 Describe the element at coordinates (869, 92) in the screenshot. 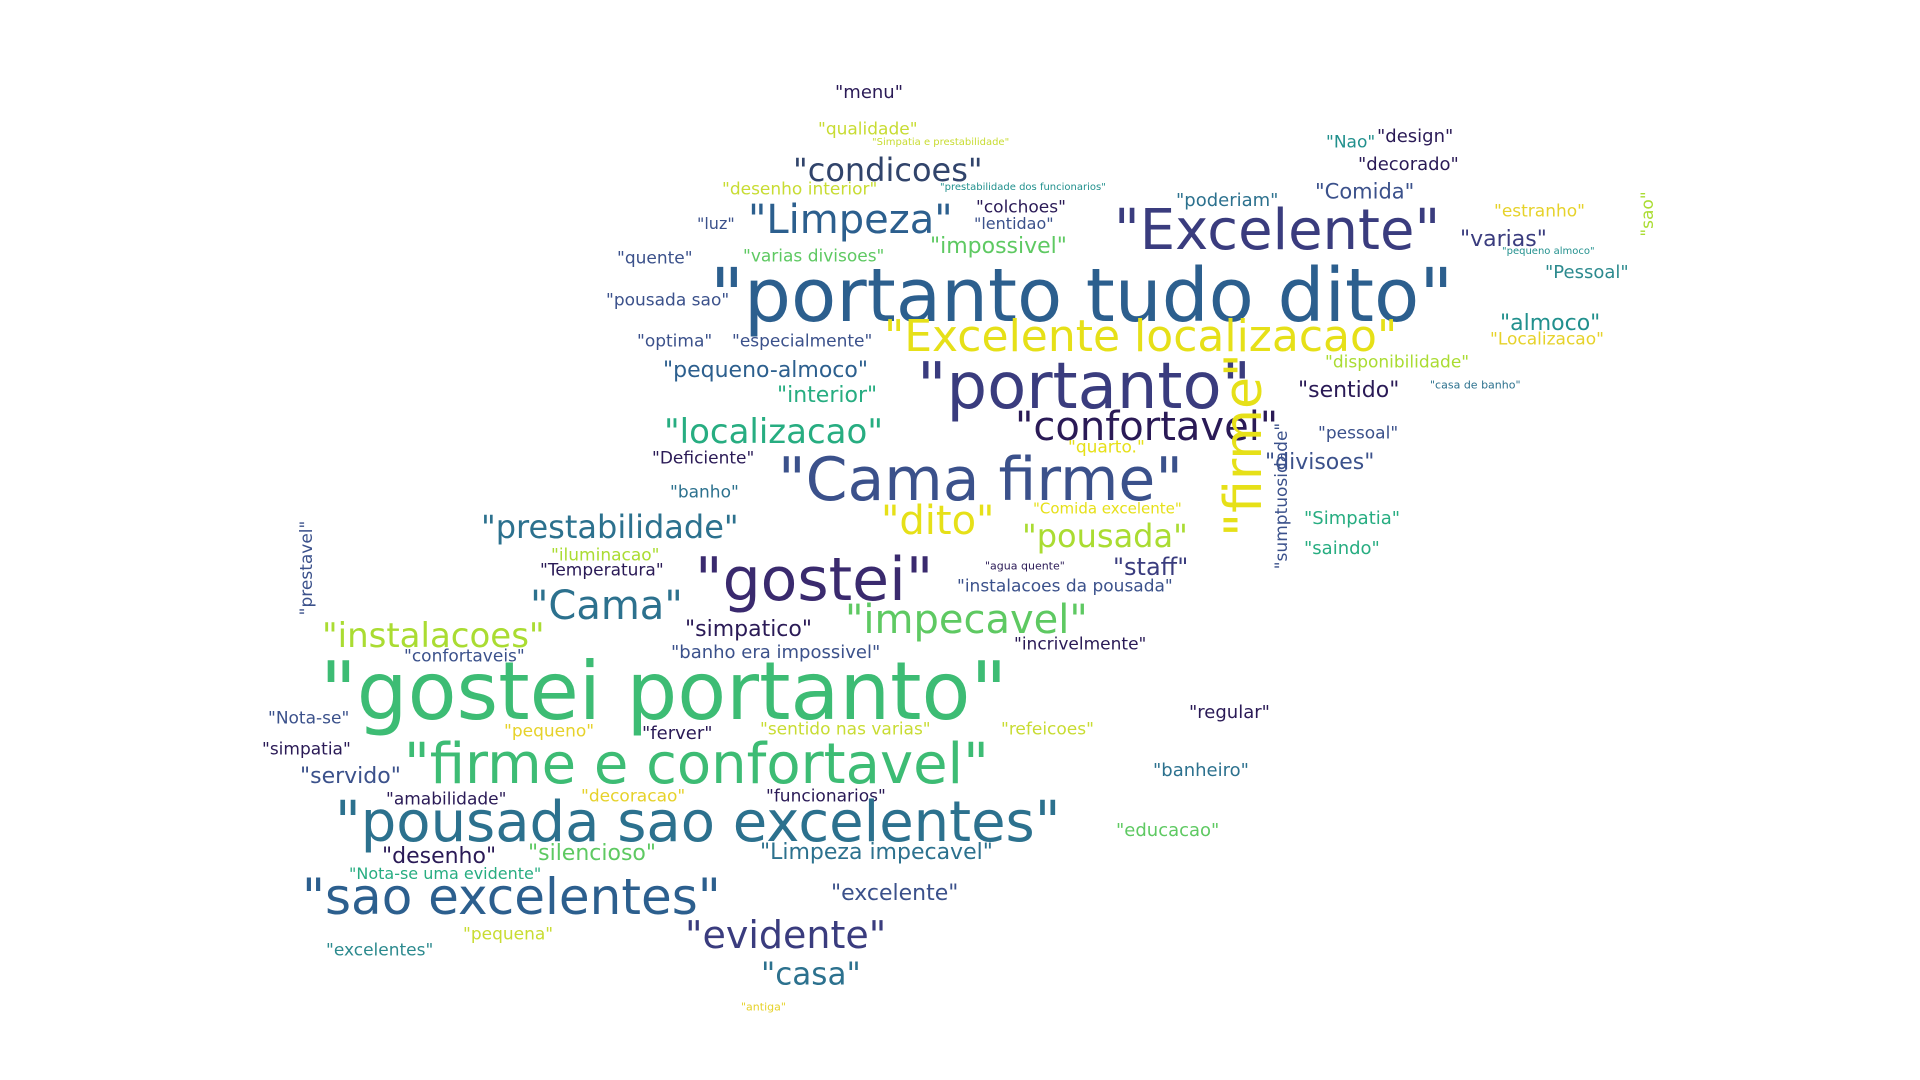

I see `word-menu: "menu"` at that location.